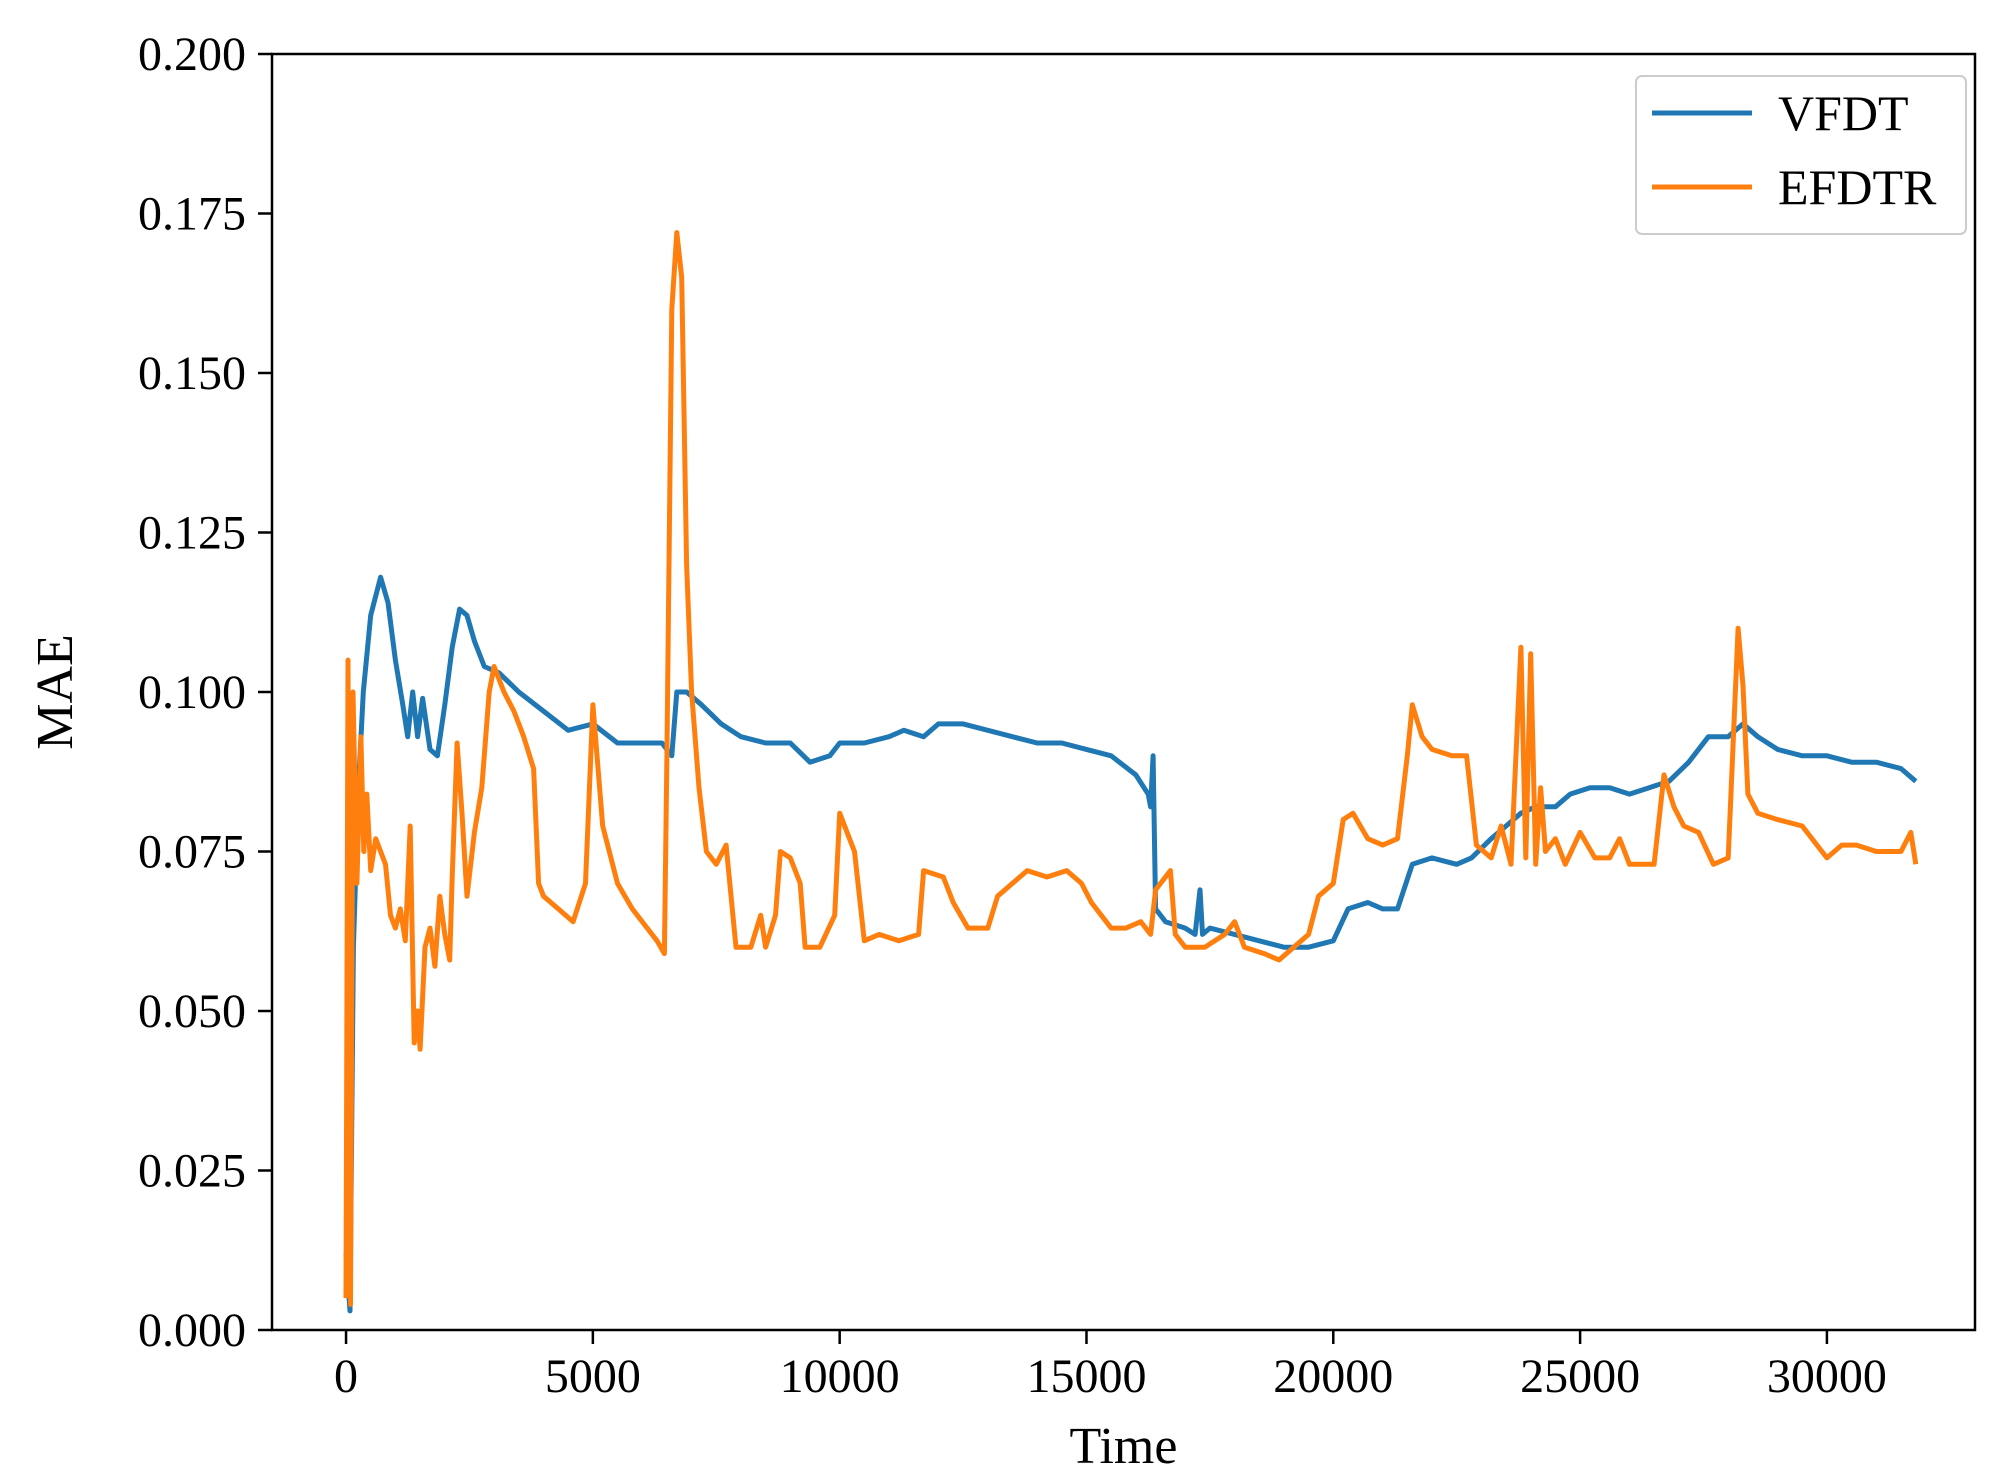 This screenshot has width=2000, height=1475. Describe the element at coordinates (593, 1376) in the screenshot. I see `x-tick-label: 5000` at that location.